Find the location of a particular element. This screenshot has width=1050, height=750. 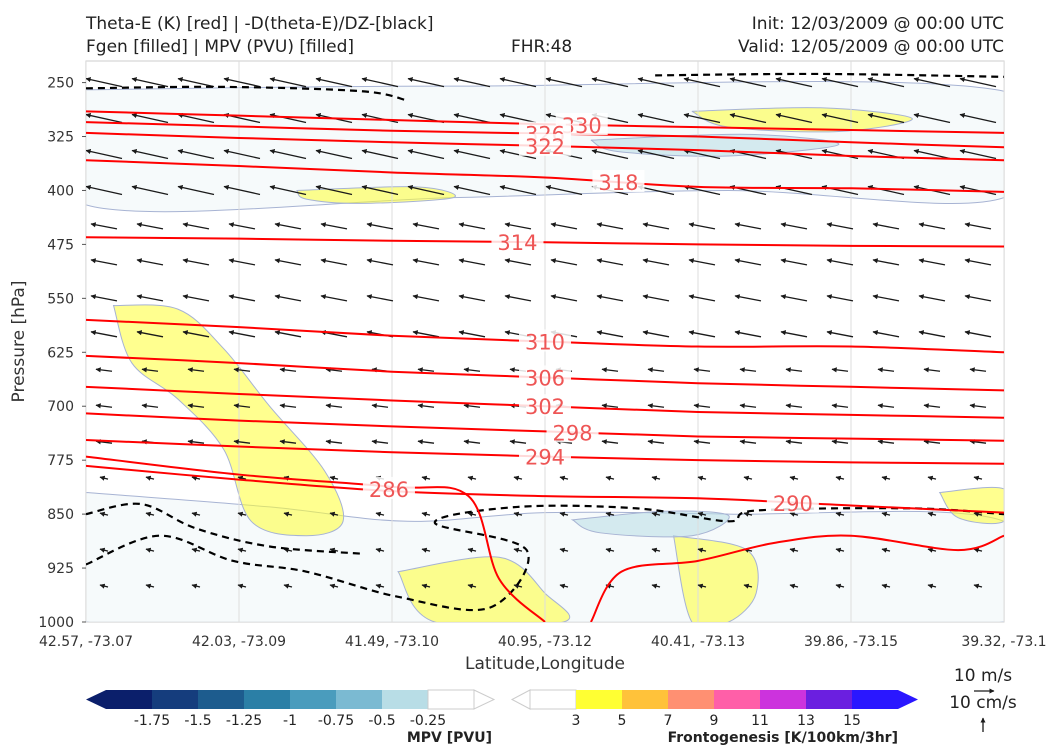

contour-label-314: 314 is located at coordinates (517, 243).